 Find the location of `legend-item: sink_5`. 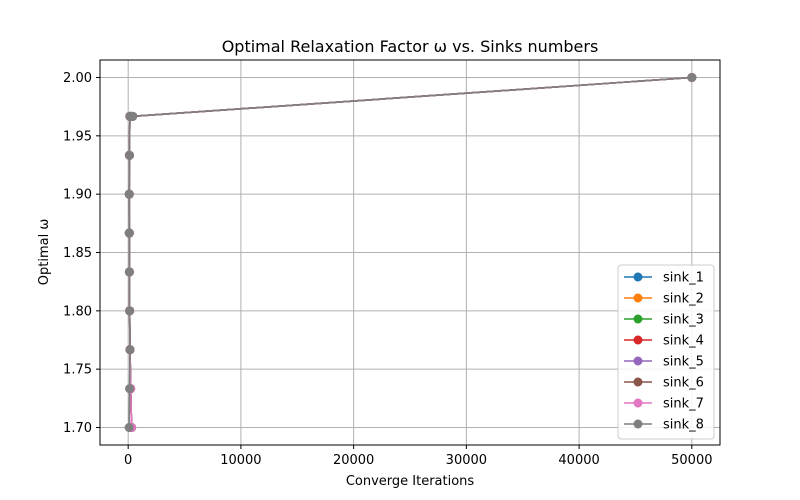

legend-item: sink_5 is located at coordinates (664, 362).